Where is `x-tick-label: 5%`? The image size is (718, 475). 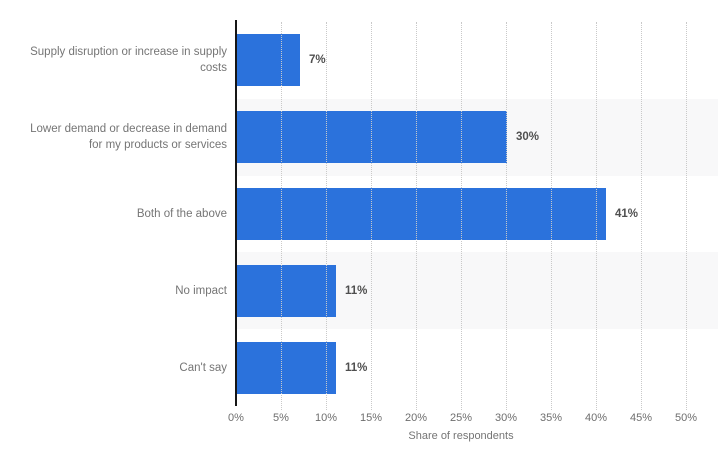
x-tick-label: 5% is located at coordinates (281, 418).